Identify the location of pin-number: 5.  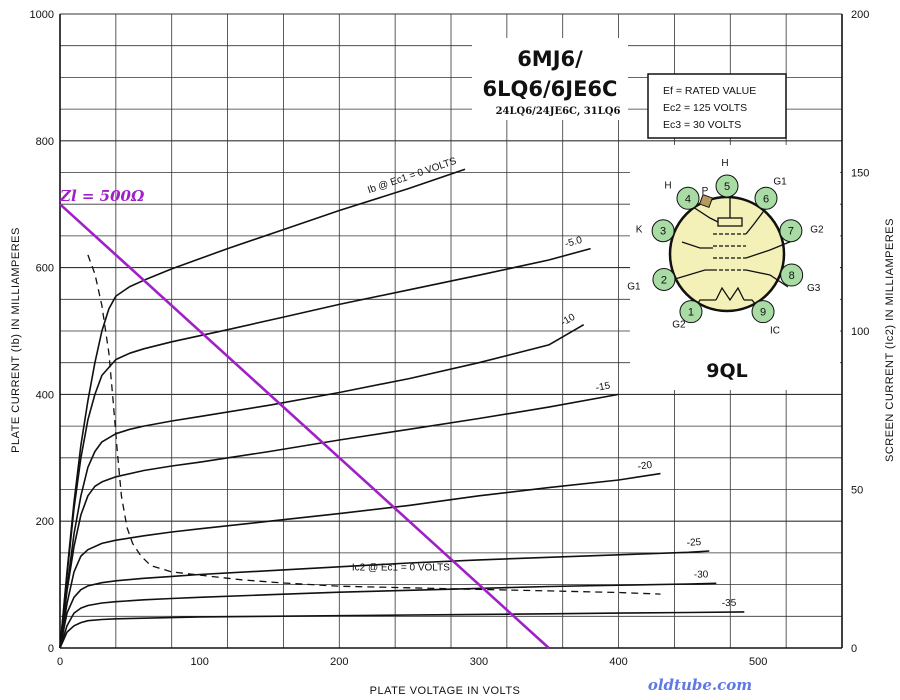
(727, 187).